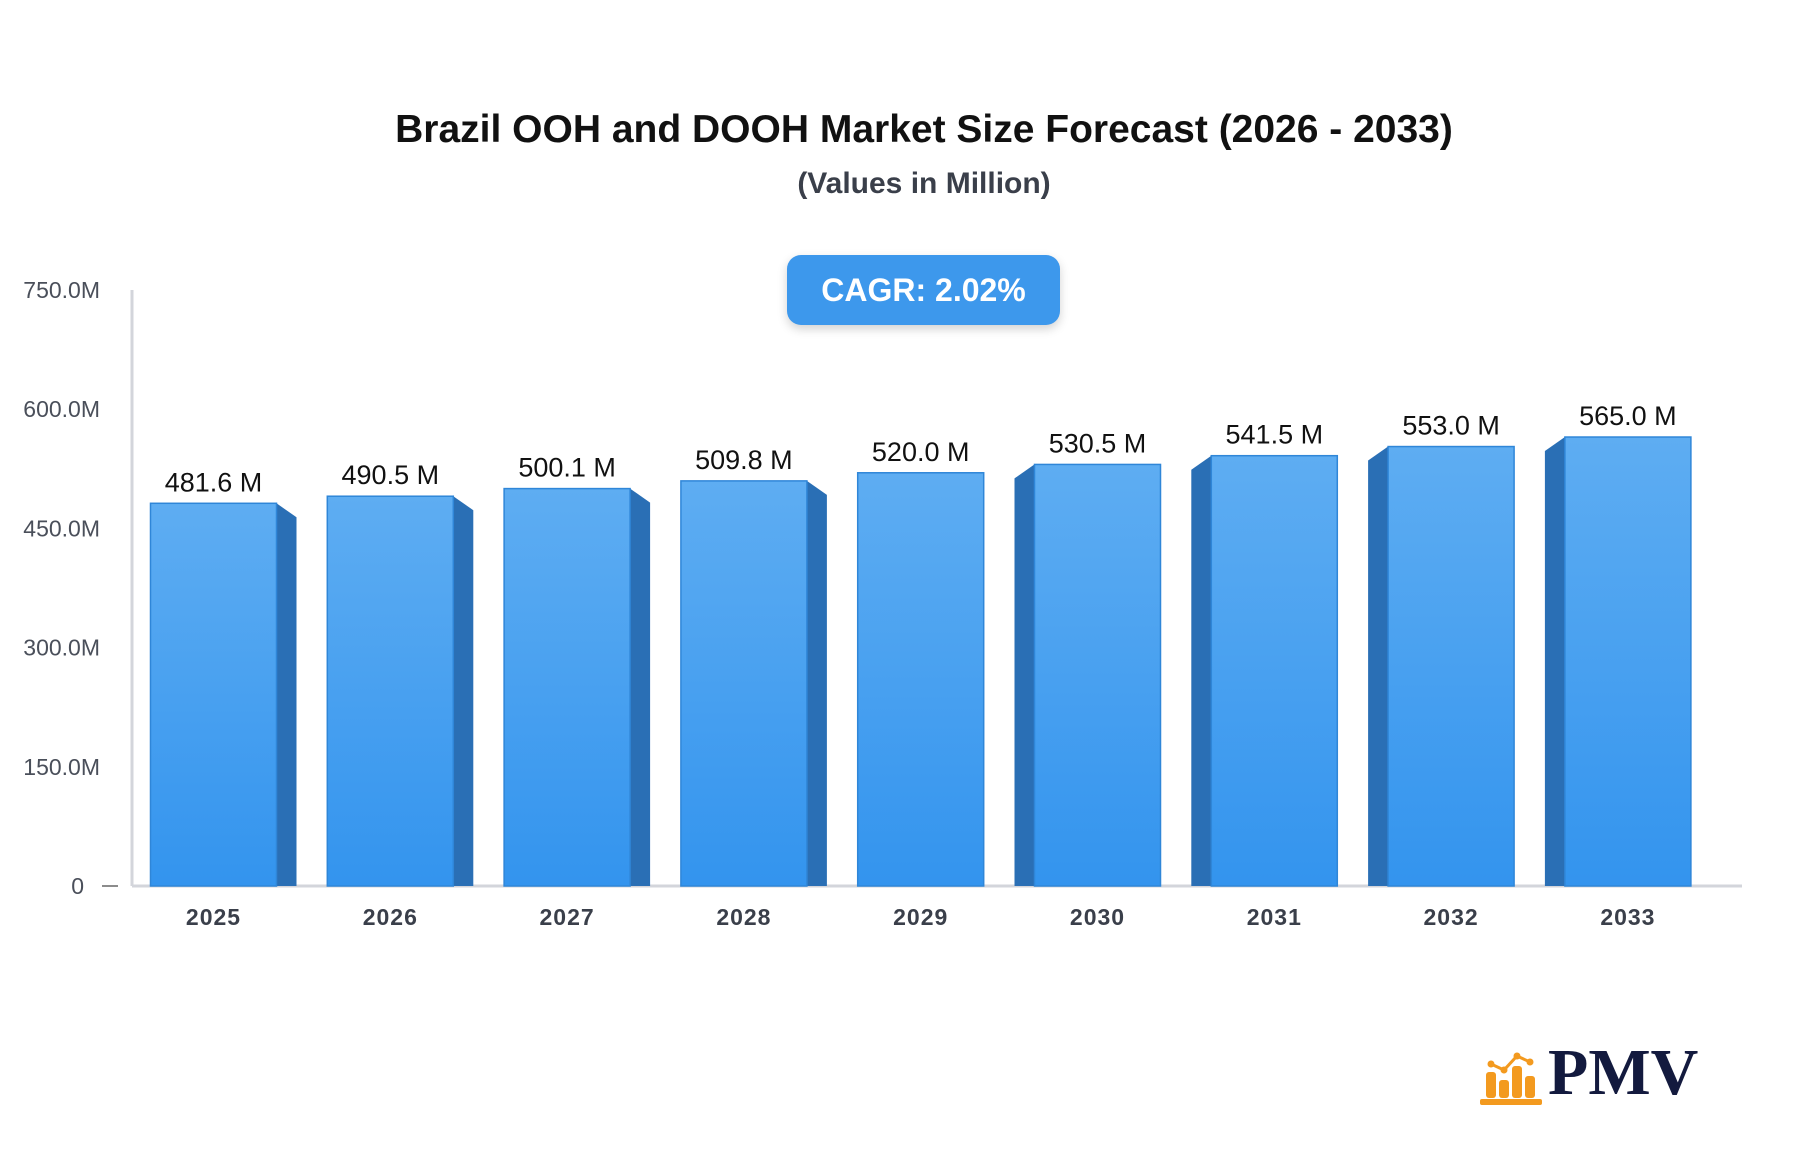  What do you see at coordinates (61, 409) in the screenshot?
I see `y-tick-label: 600.0M` at bounding box center [61, 409].